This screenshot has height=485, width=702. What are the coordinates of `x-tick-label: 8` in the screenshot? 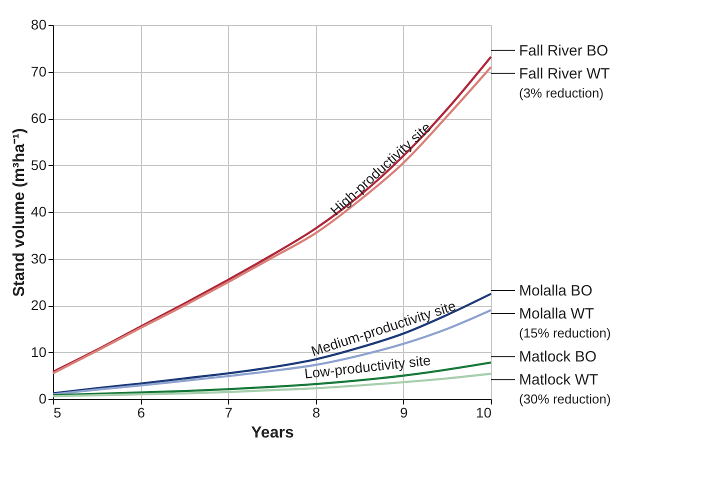 It's located at (316, 412).